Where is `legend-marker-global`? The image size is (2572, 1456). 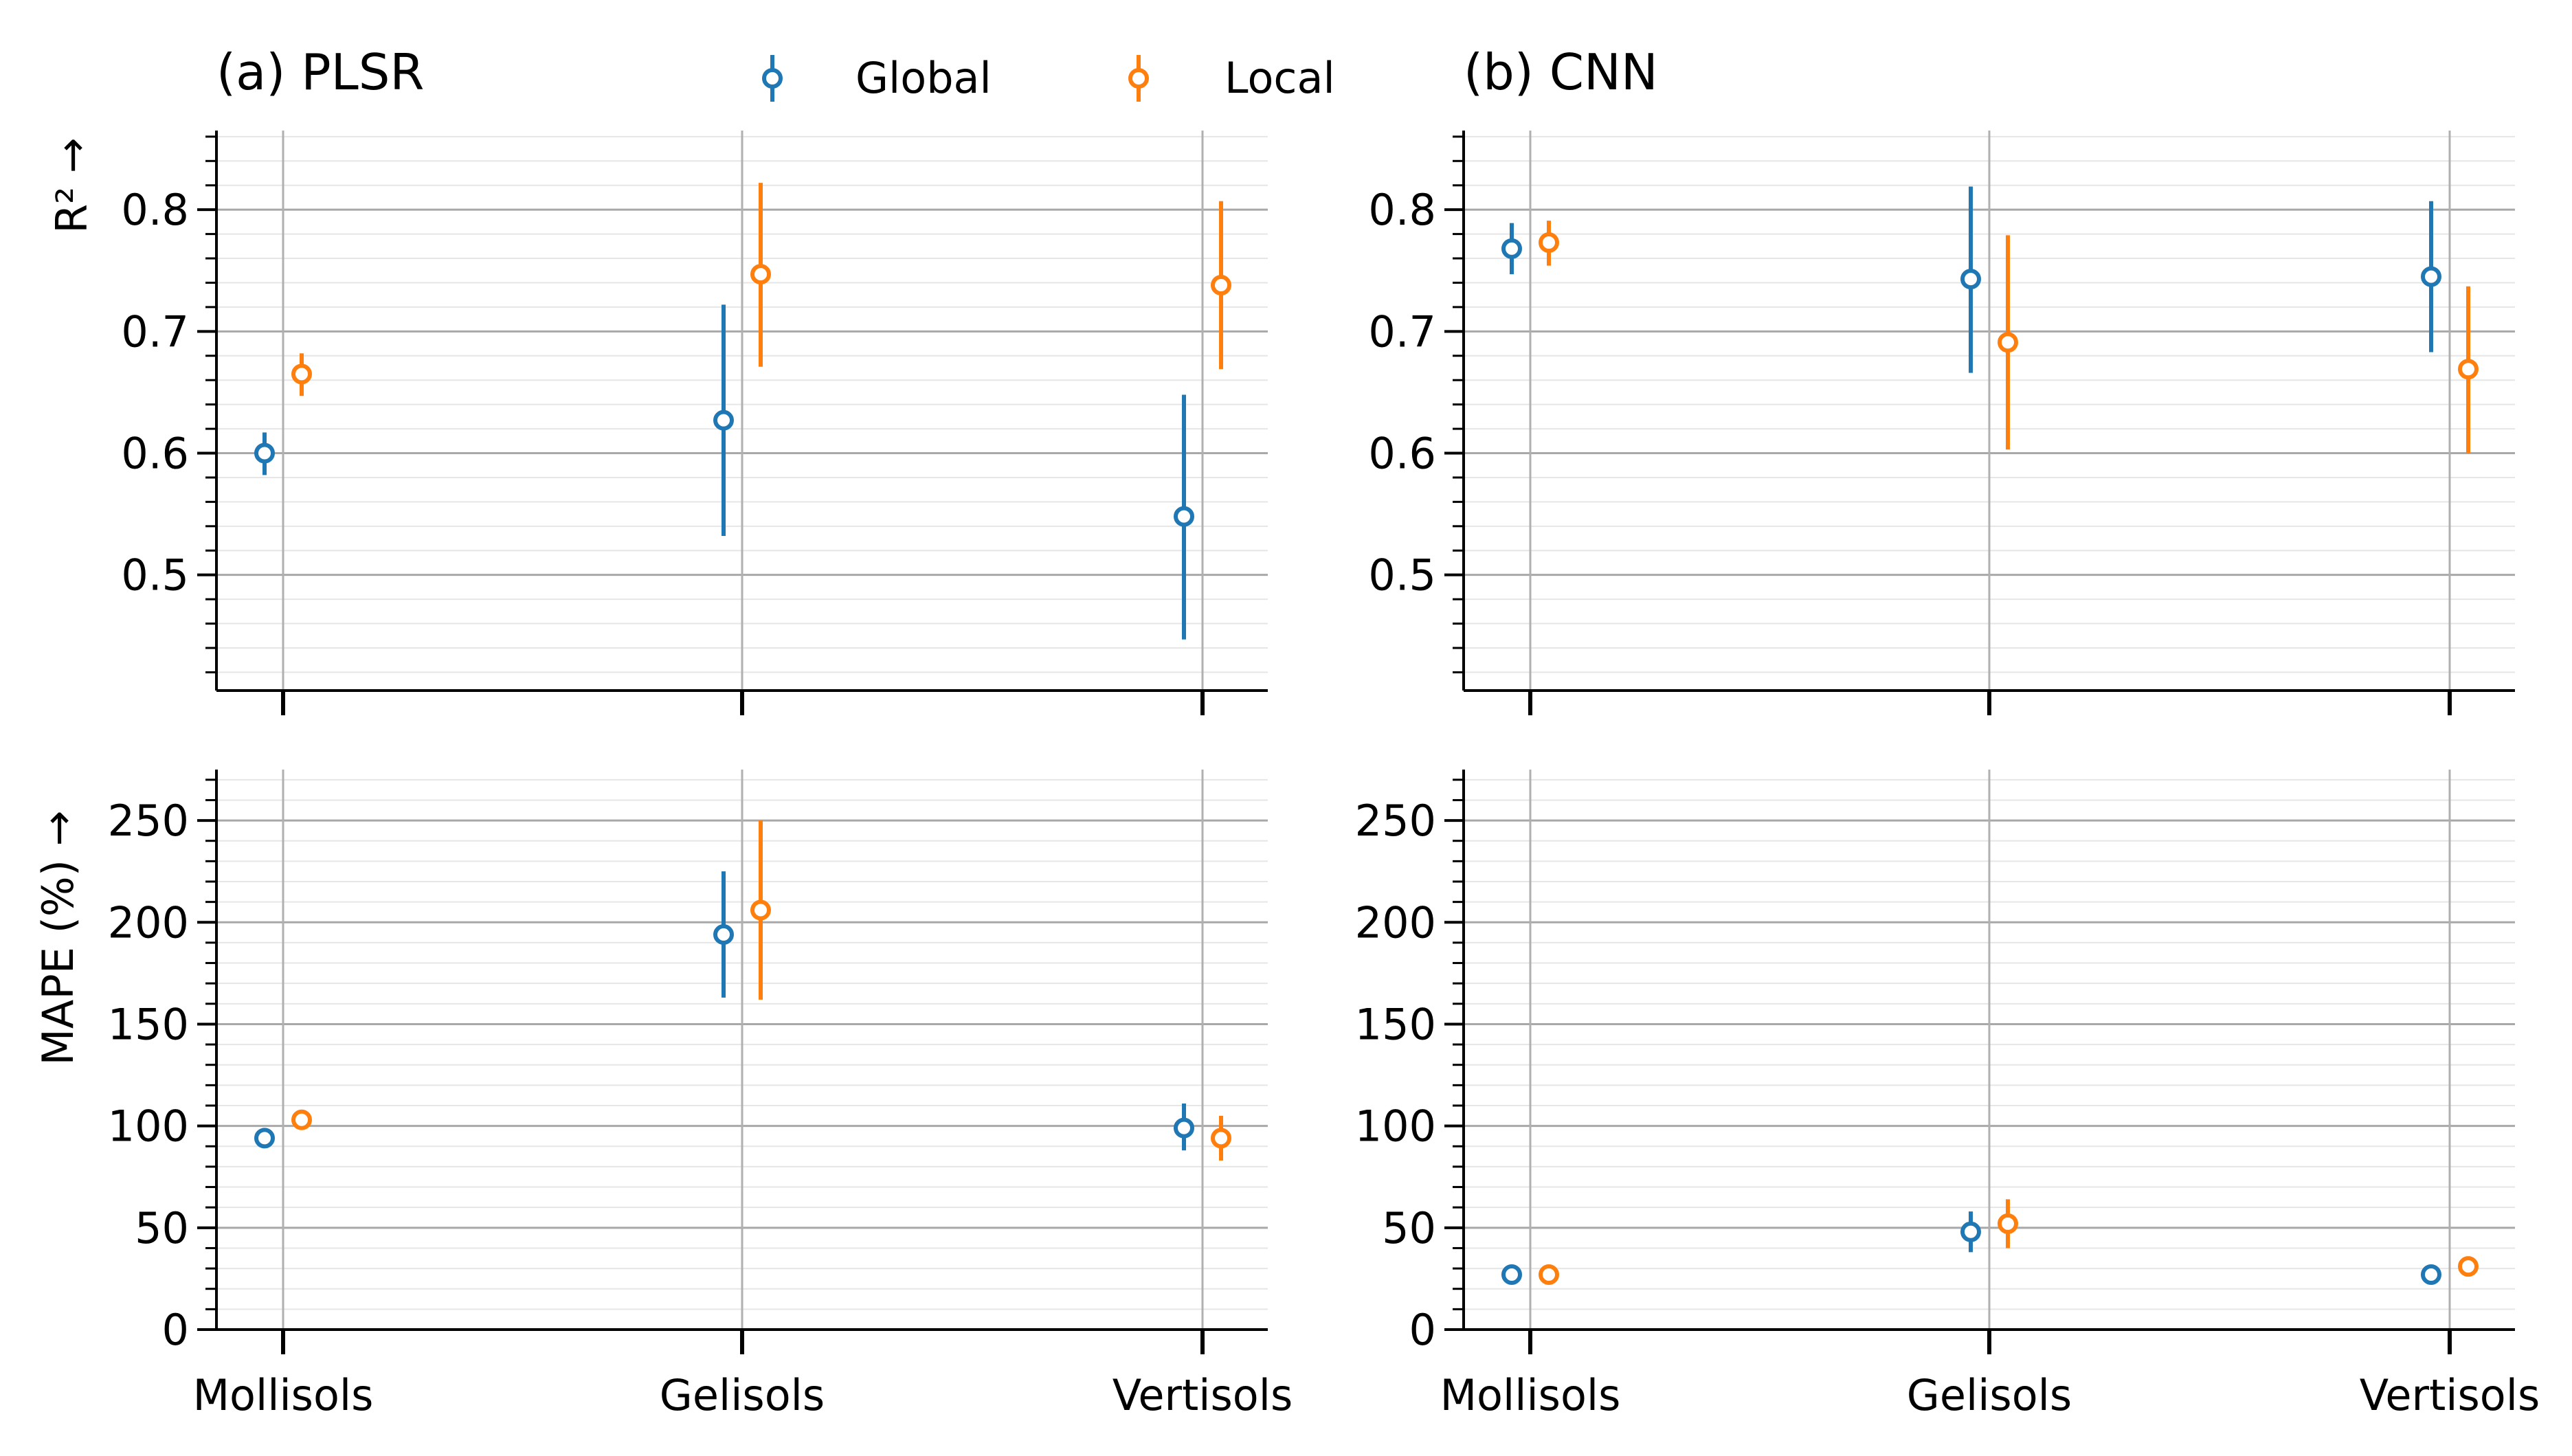
legend-marker-global is located at coordinates (772, 78).